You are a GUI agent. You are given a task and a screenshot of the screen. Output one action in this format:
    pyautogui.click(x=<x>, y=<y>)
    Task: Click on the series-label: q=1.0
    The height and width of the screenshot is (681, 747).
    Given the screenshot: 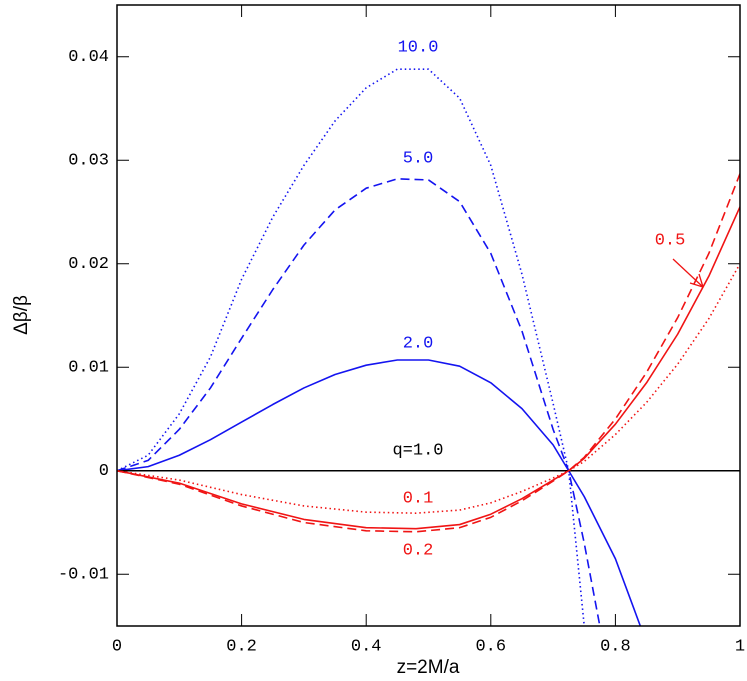 What is the action you would take?
    pyautogui.click(x=417, y=450)
    